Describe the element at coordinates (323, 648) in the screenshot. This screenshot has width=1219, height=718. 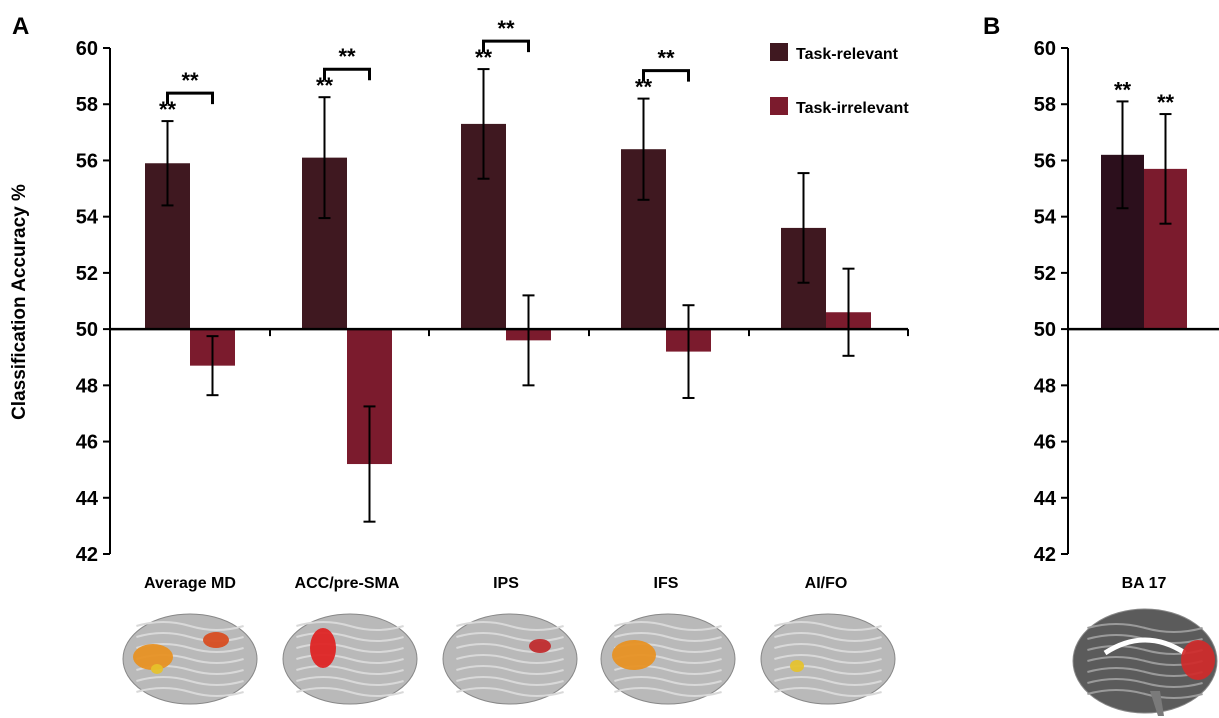
I see `activation-blob-acc-pre-sma` at that location.